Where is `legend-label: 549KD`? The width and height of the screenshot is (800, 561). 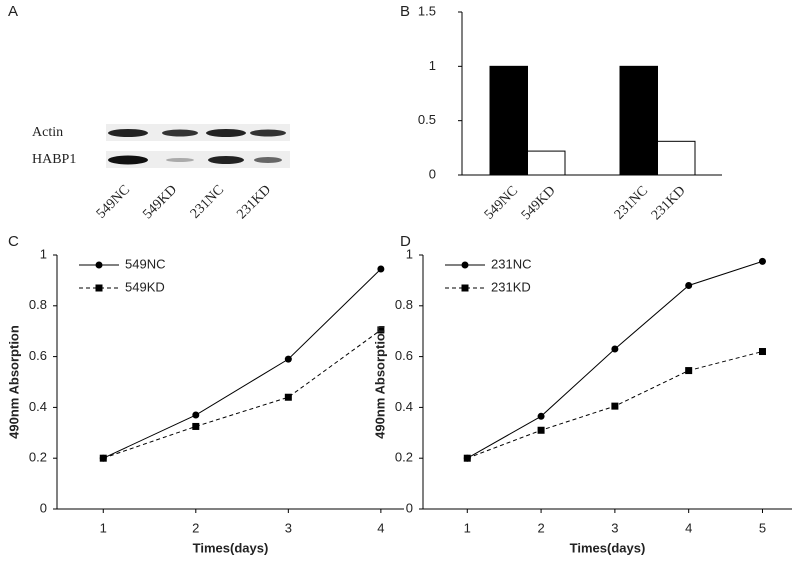
legend-label: 549KD is located at coordinates (145, 286).